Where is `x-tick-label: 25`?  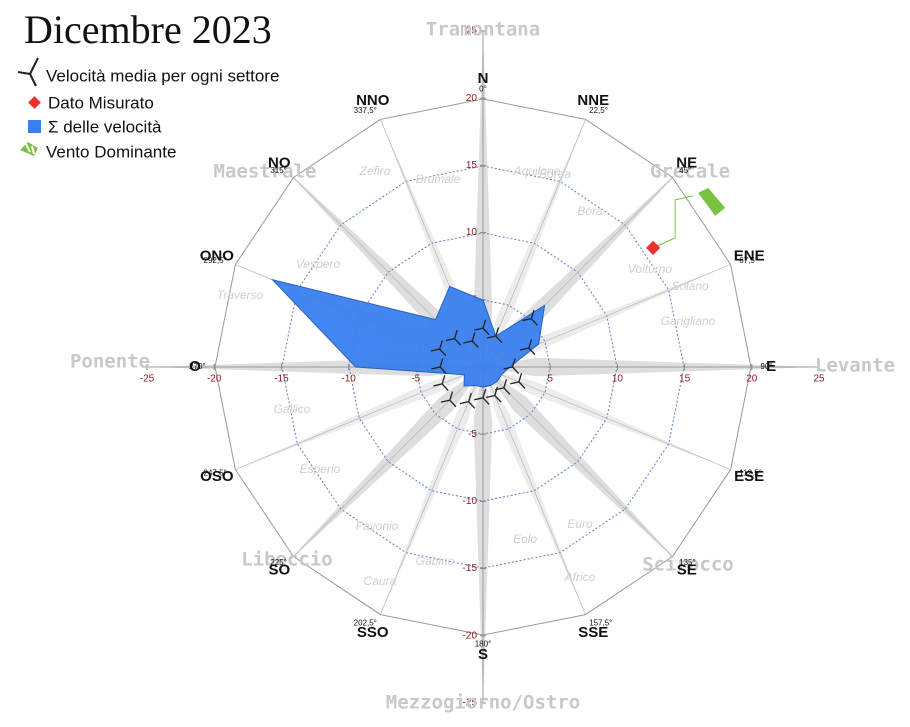 x-tick-label: 25 is located at coordinates (819, 379).